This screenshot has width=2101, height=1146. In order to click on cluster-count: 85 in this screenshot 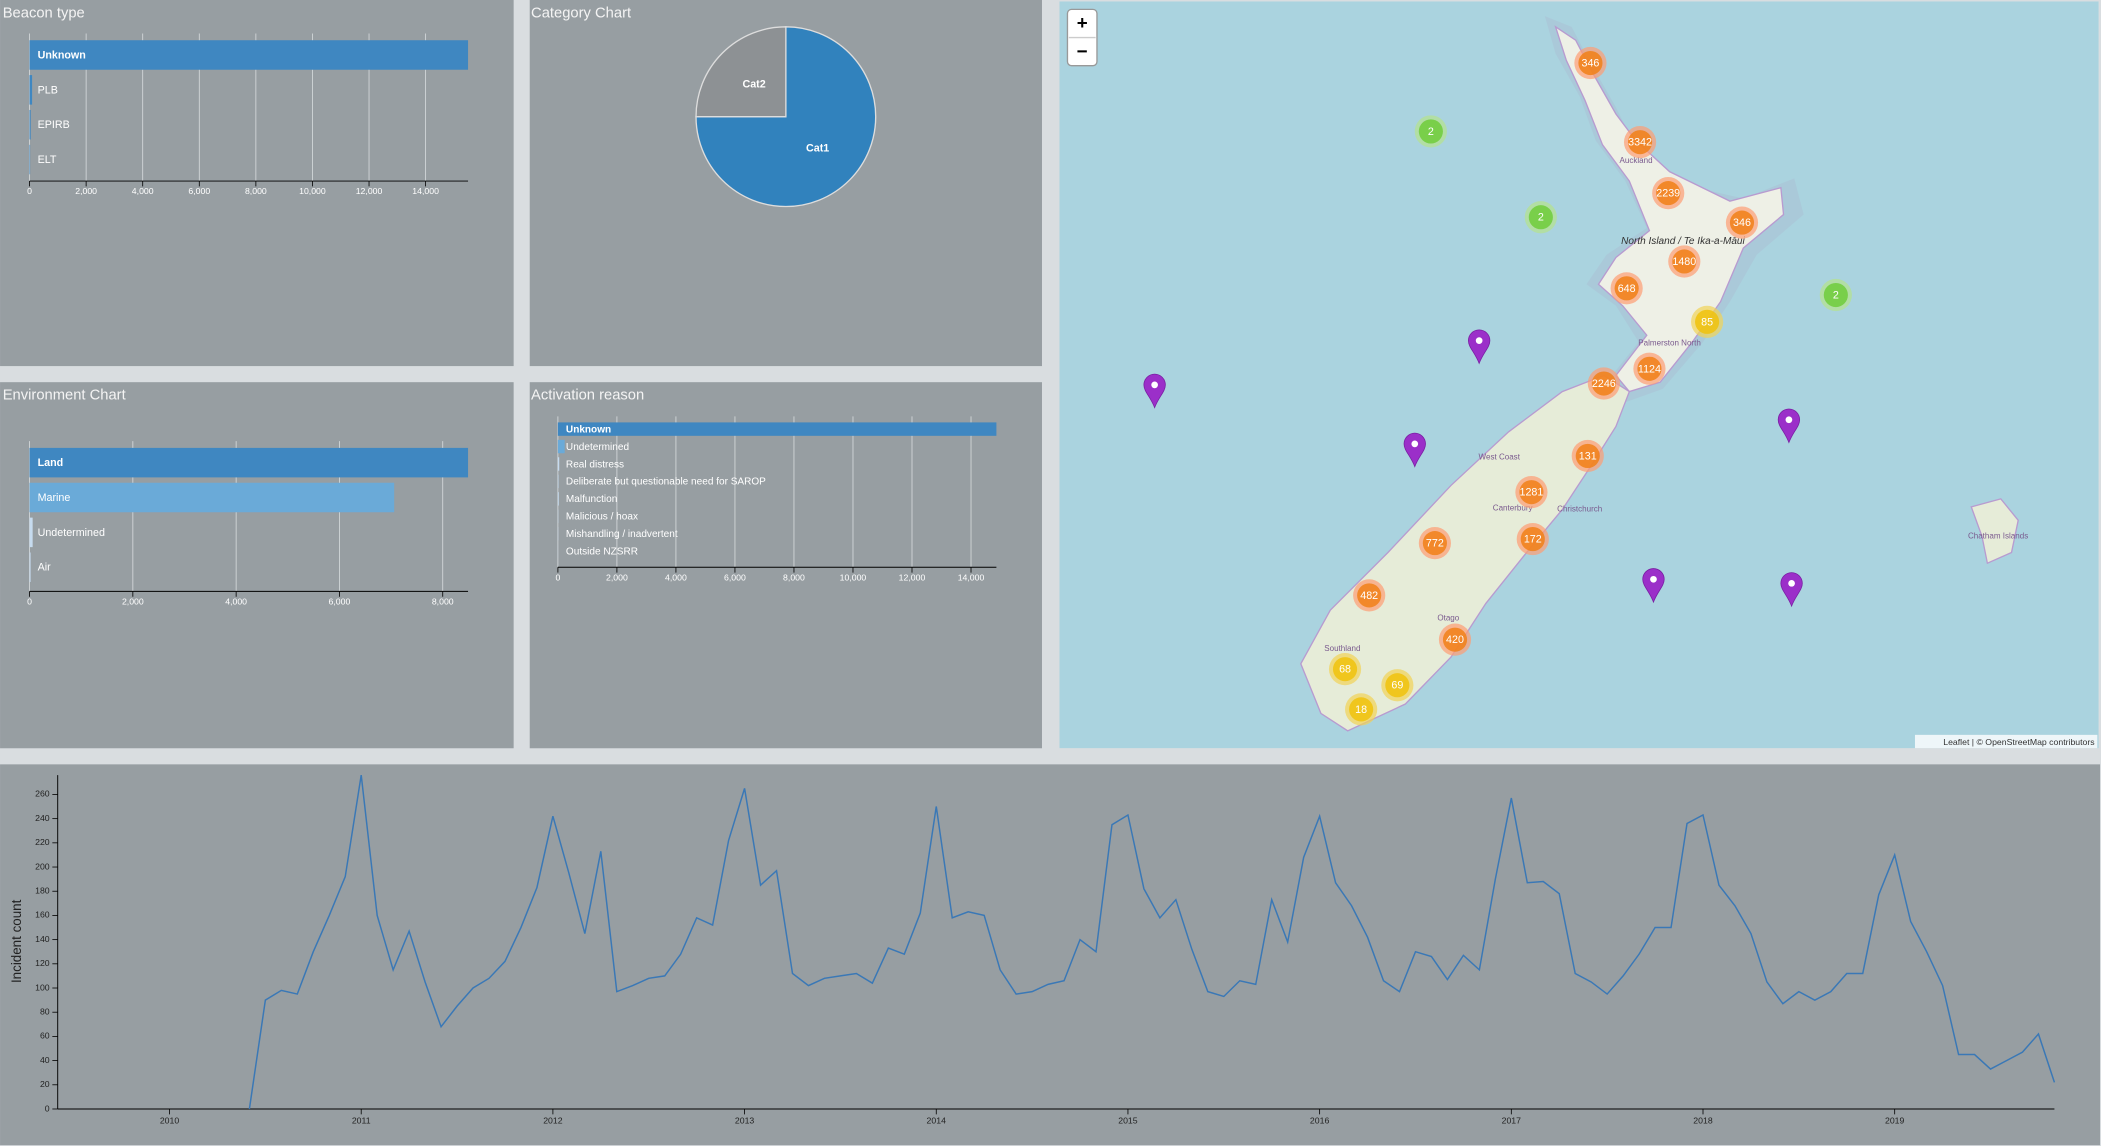, I will do `click(1707, 322)`.